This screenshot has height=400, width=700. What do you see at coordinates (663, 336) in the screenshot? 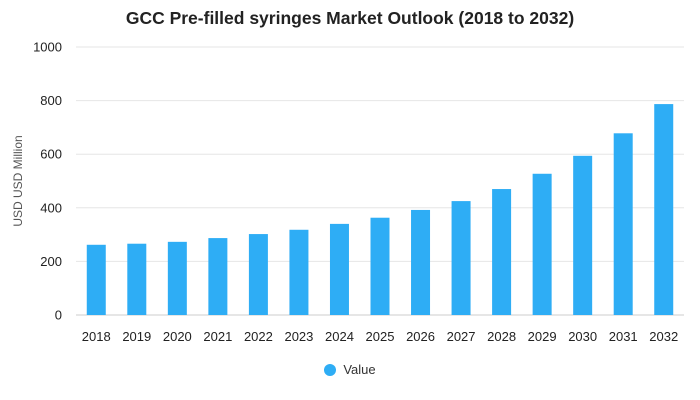
I see `x-tick-label: 2032` at bounding box center [663, 336].